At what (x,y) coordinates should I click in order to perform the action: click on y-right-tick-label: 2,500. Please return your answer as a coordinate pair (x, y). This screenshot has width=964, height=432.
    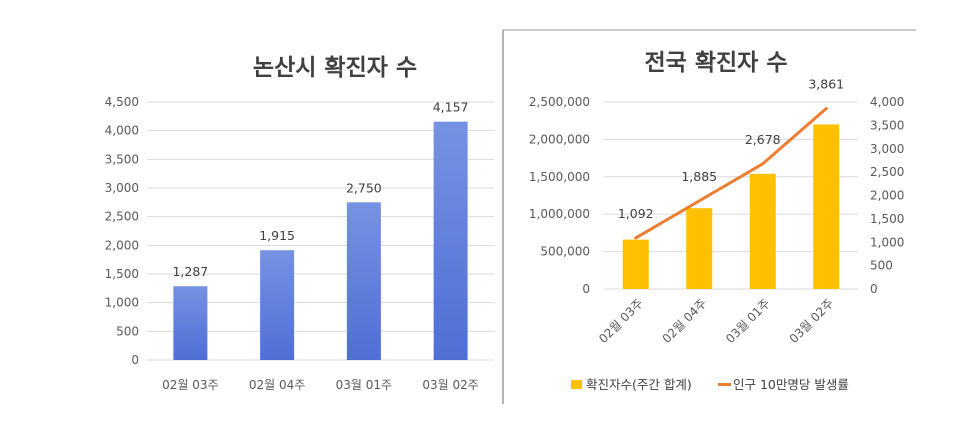
    Looking at the image, I should click on (887, 172).